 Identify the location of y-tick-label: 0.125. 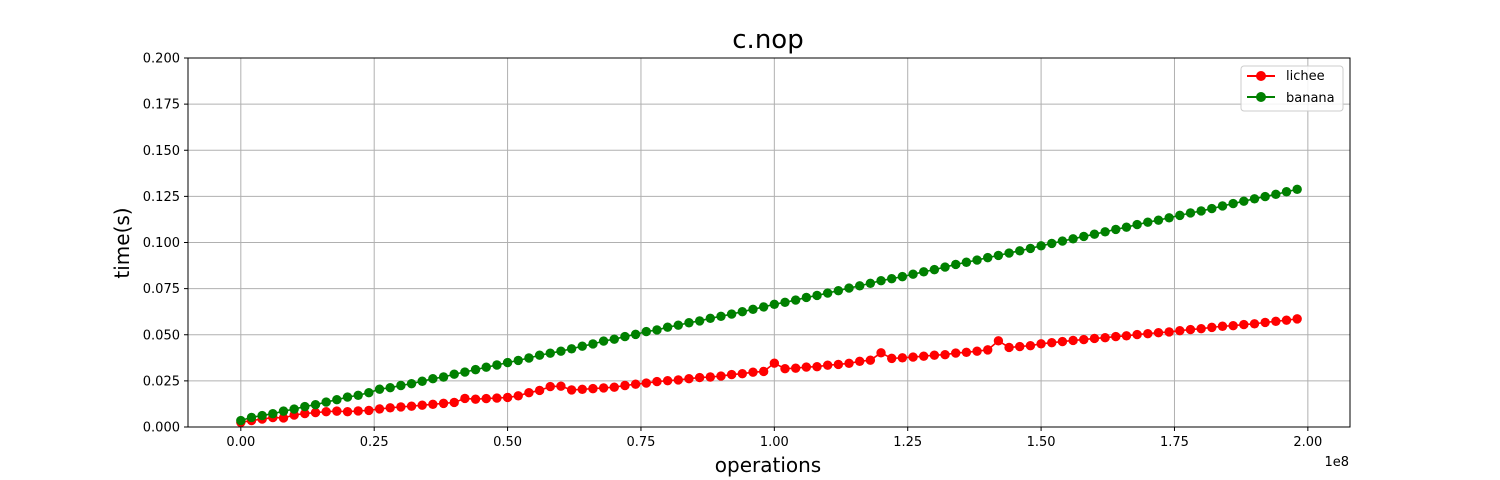
(161, 197).